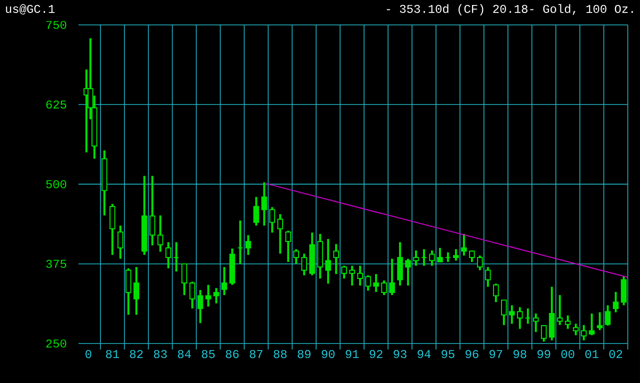 The height and width of the screenshot is (383, 640). Describe the element at coordinates (160, 354) in the screenshot. I see `x-tick-label: 83` at that location.